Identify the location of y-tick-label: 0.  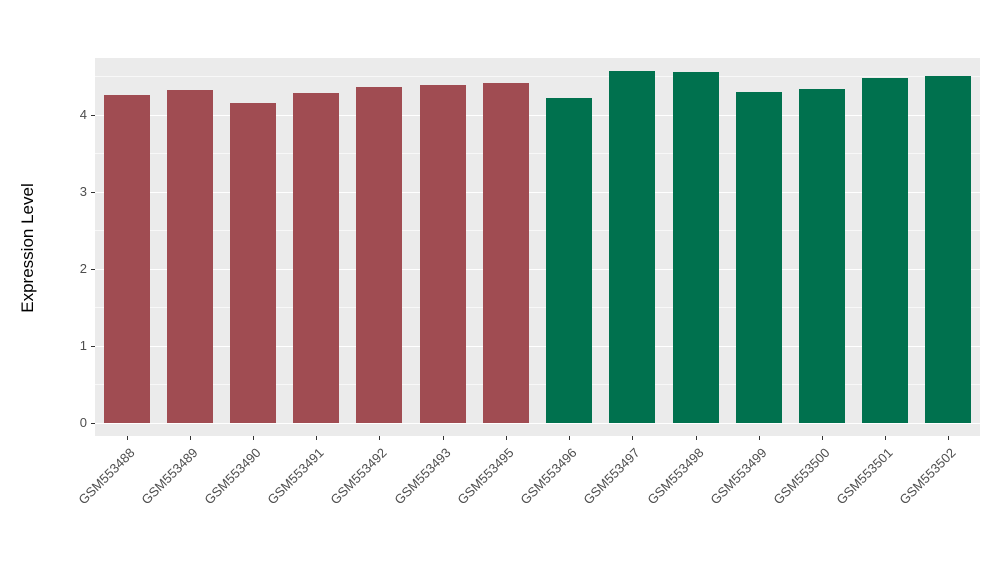
(83, 422).